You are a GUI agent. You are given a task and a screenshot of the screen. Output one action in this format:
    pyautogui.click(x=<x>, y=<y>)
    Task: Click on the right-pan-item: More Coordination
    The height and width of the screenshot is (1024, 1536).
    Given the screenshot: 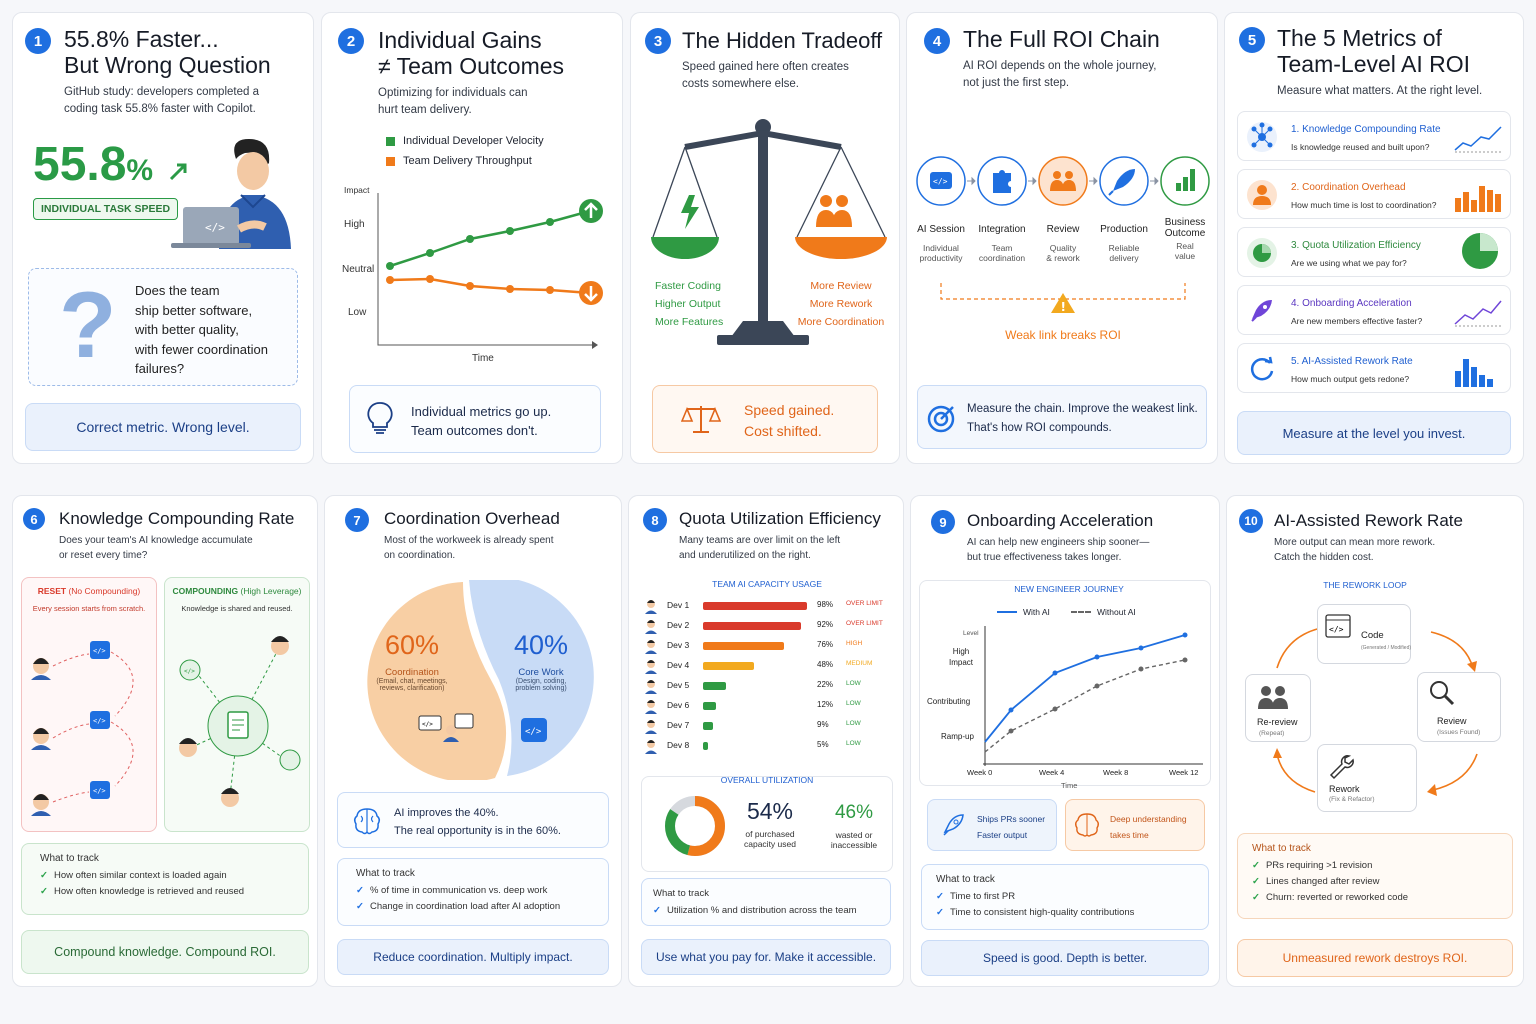 What is the action you would take?
    pyautogui.click(x=841, y=322)
    